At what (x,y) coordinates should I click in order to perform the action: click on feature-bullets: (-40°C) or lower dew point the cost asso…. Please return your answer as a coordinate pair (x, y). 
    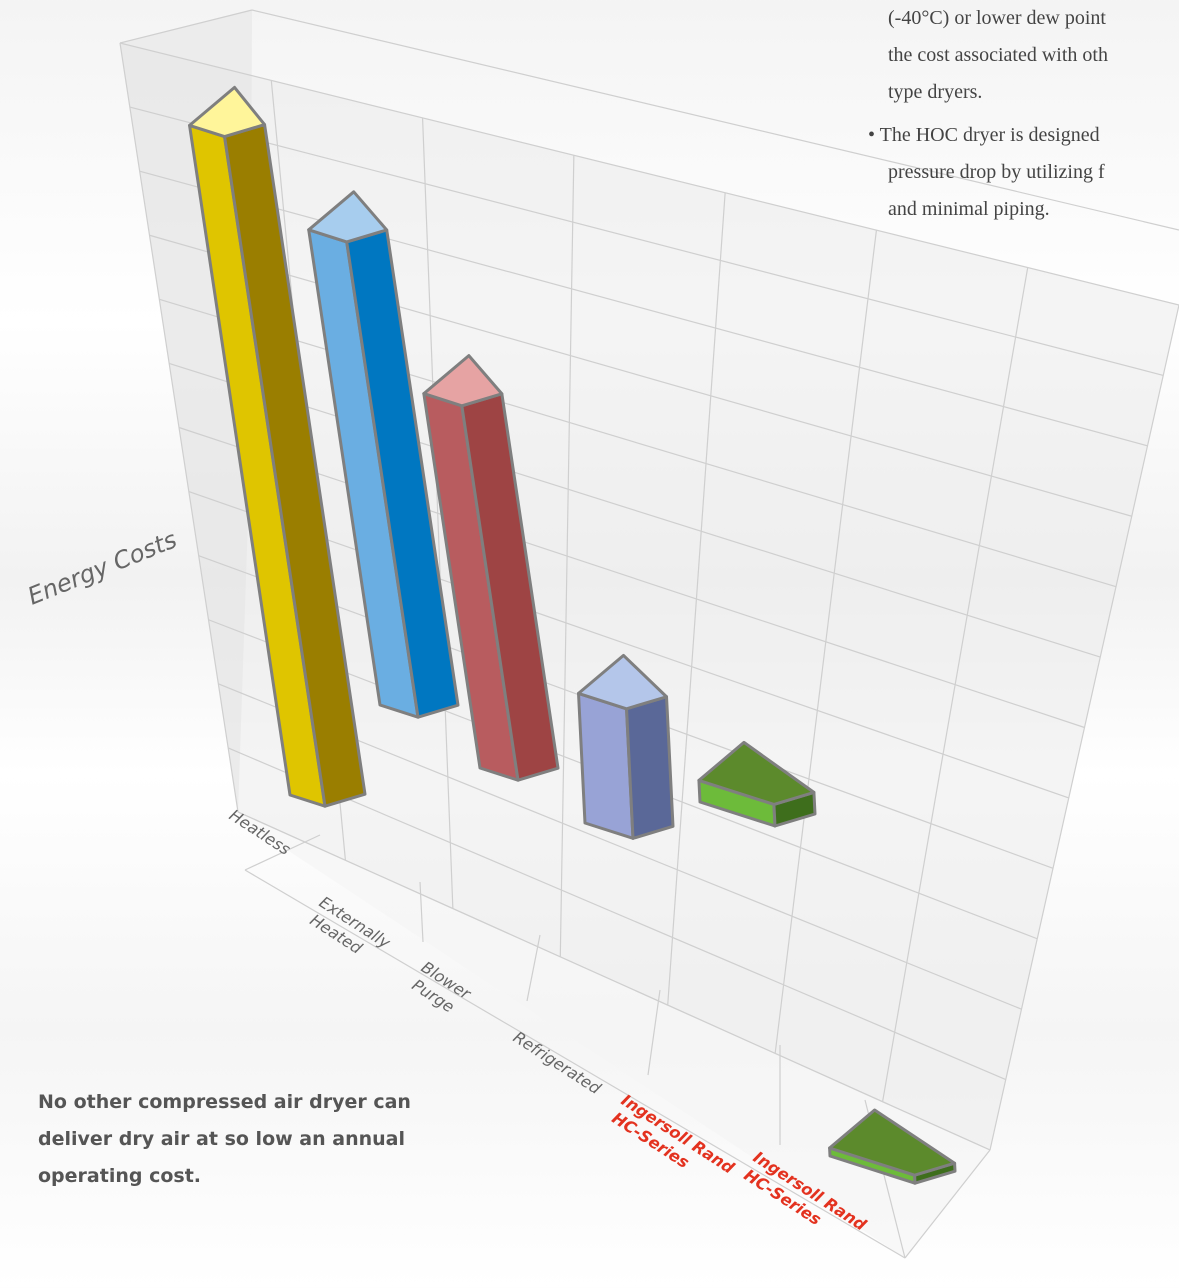
    Looking at the image, I should click on (1023, 114).